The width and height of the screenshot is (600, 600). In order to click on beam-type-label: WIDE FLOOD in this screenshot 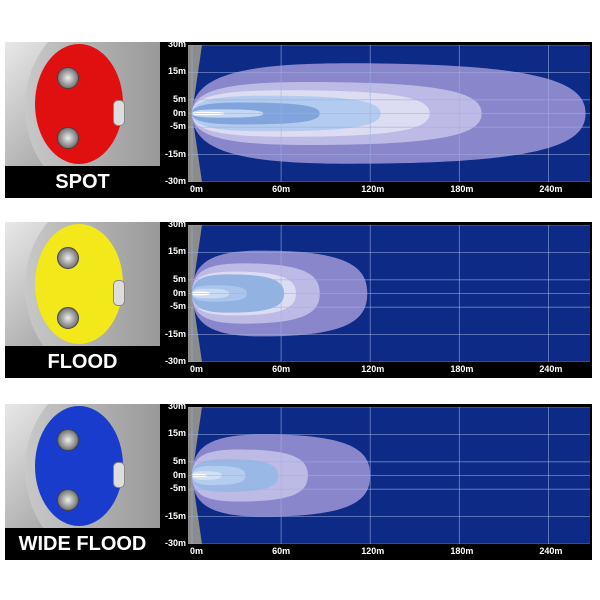, I will do `click(82, 544)`.